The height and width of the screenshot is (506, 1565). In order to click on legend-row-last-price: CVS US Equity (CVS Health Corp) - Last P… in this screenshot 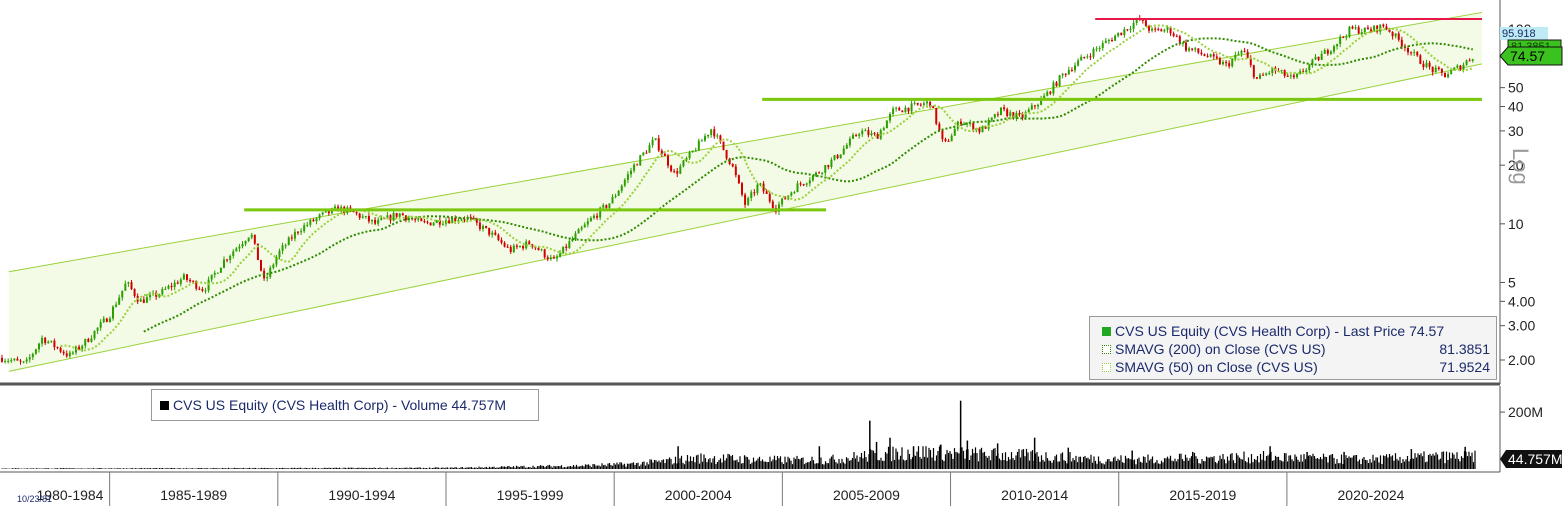, I will do `click(1296, 331)`.